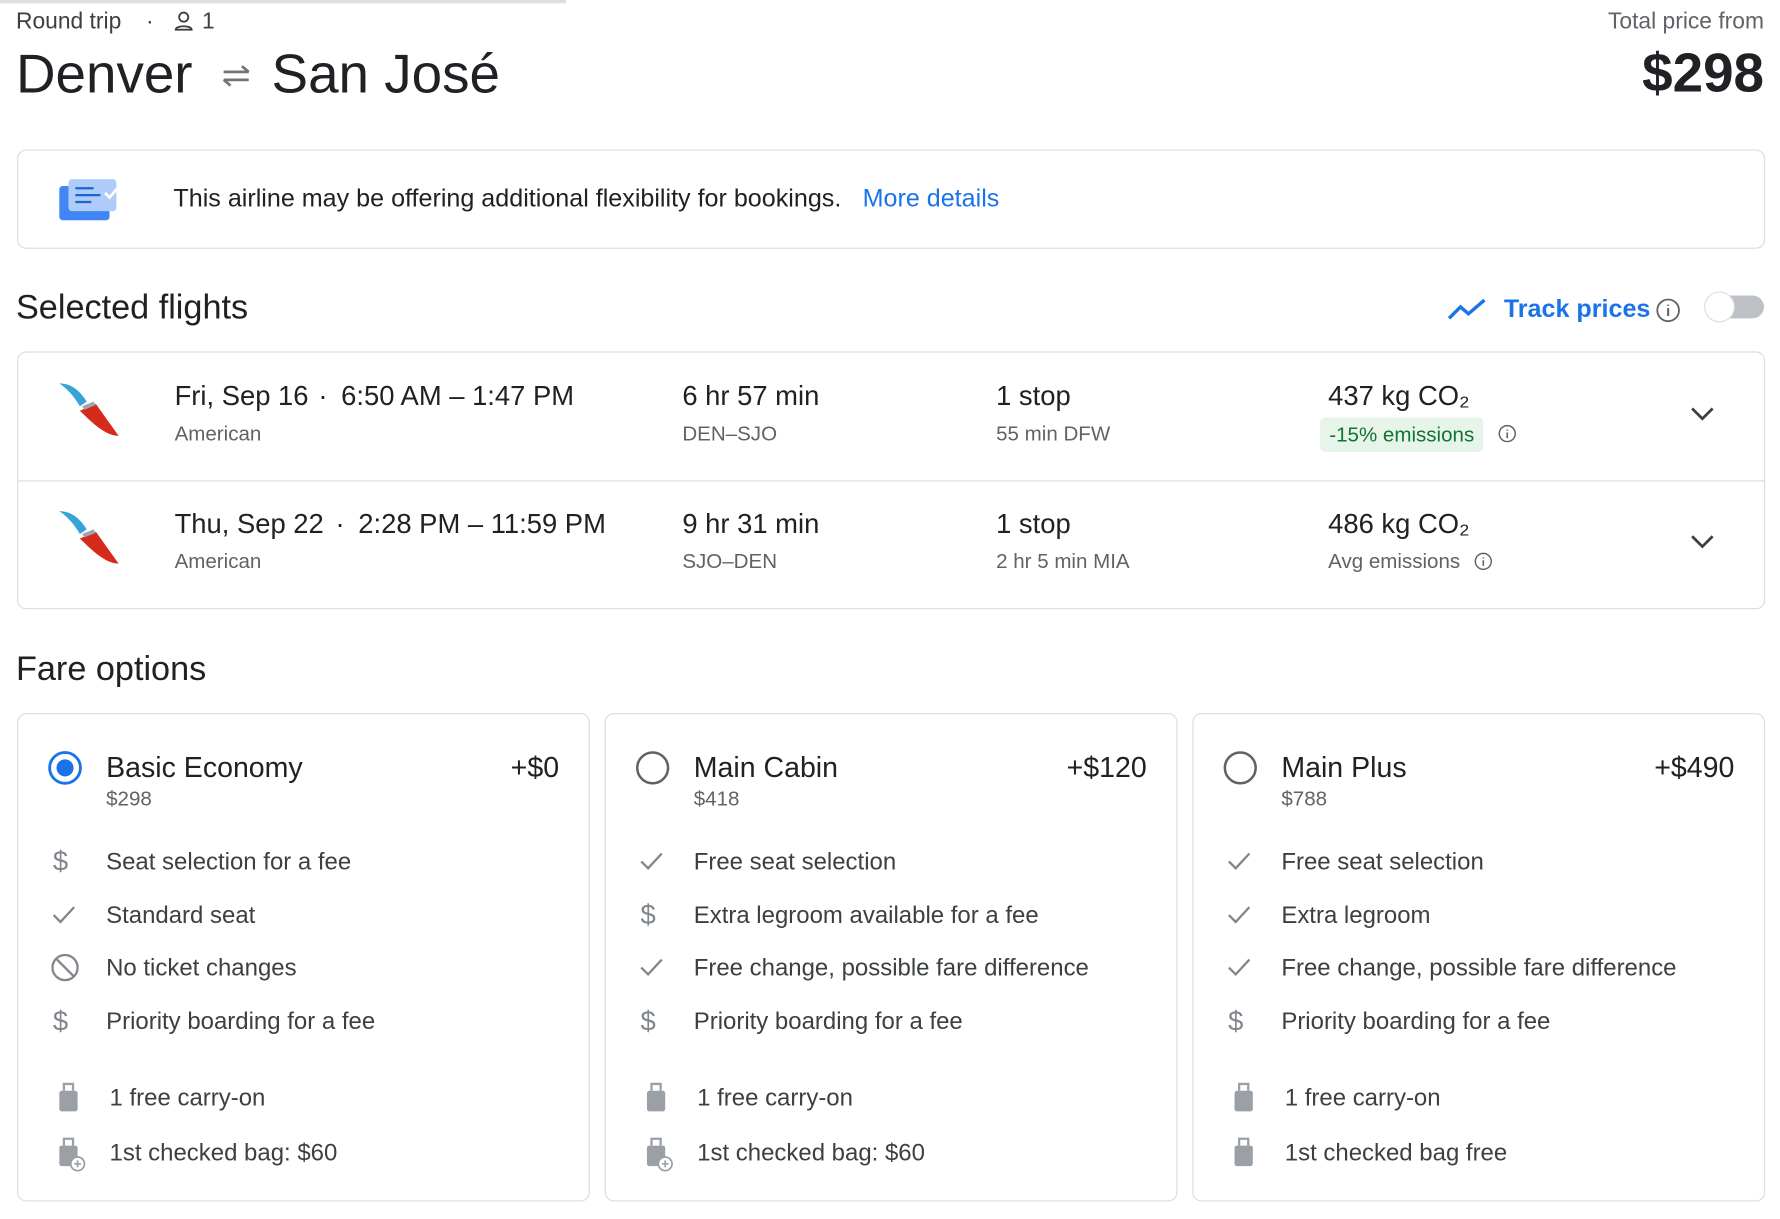  Describe the element at coordinates (751, 524) in the screenshot. I see `duration: 9 hr 31 min` at that location.